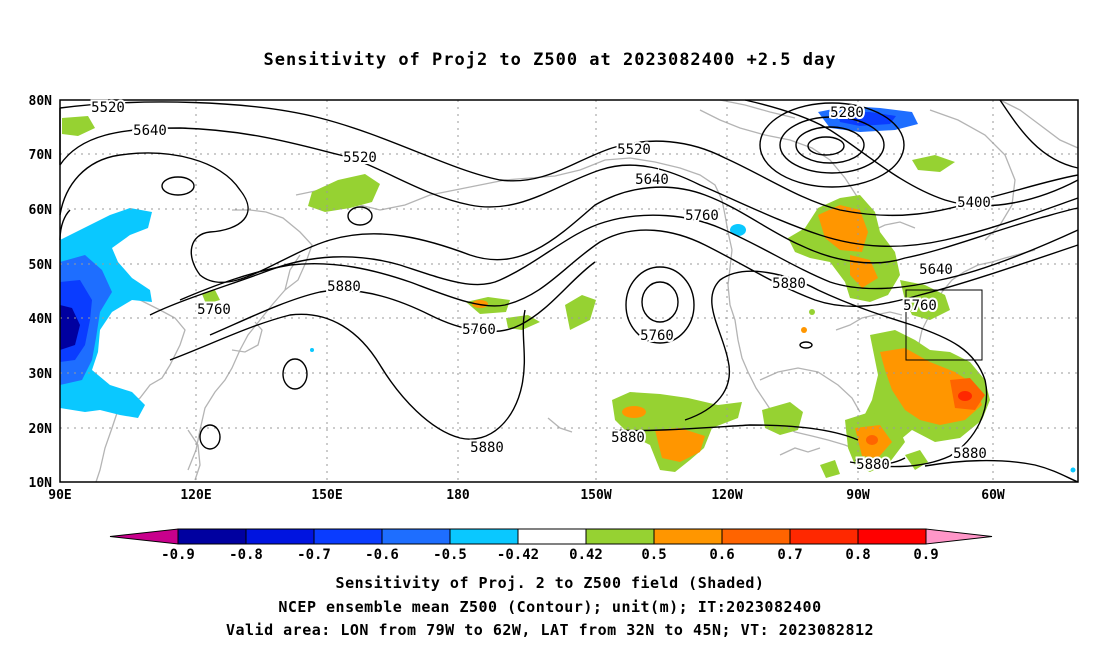  Describe the element at coordinates (41, 374) in the screenshot. I see `lat-label: 30N` at that location.